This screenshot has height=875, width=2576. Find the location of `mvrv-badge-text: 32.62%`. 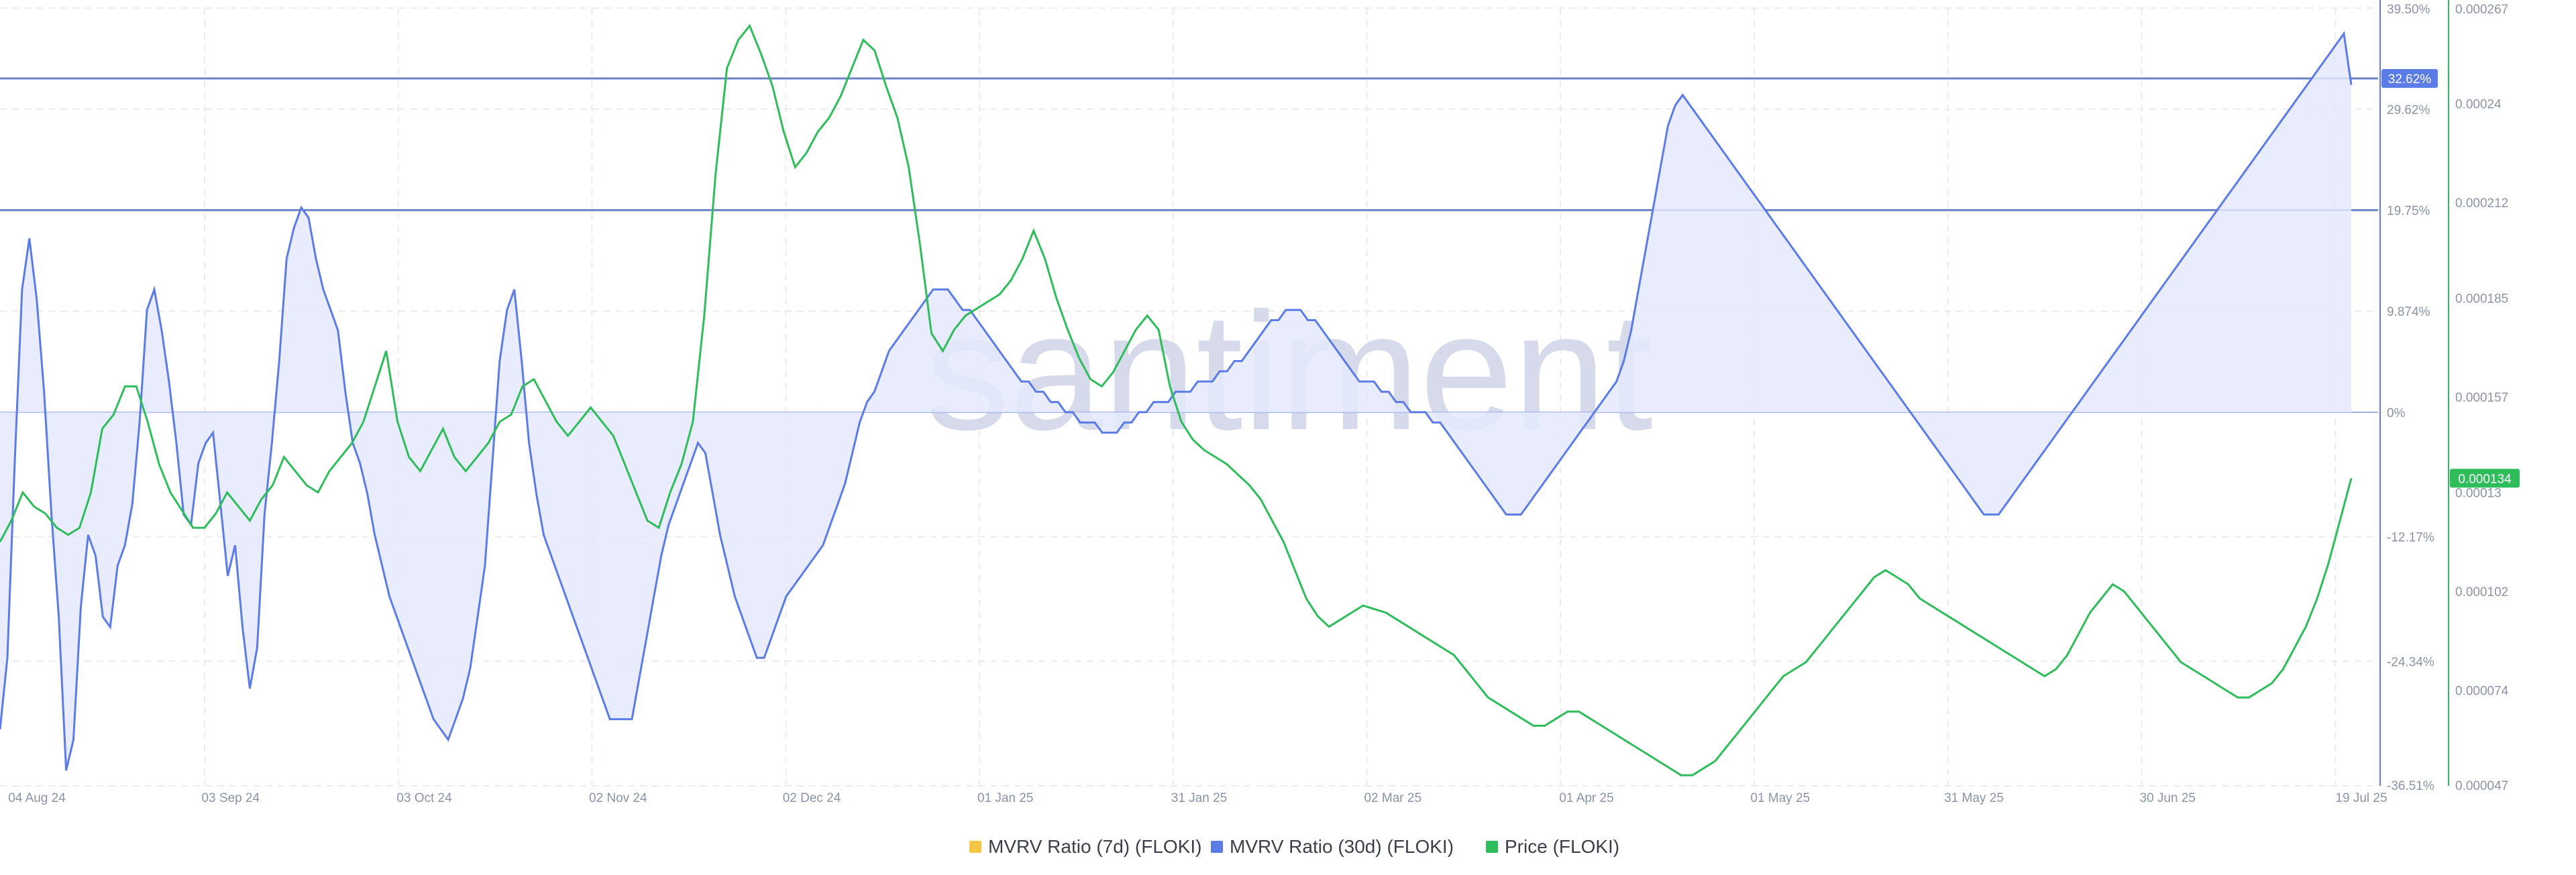

mvrv-badge-text: 32.62% is located at coordinates (2410, 79).